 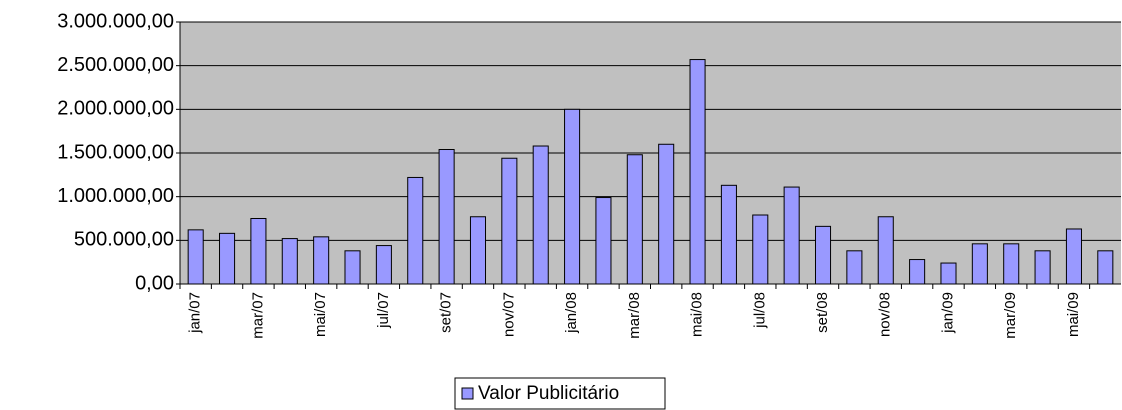 What do you see at coordinates (115, 65) in the screenshot?
I see `y-tick-label: 2.500.000,00` at bounding box center [115, 65].